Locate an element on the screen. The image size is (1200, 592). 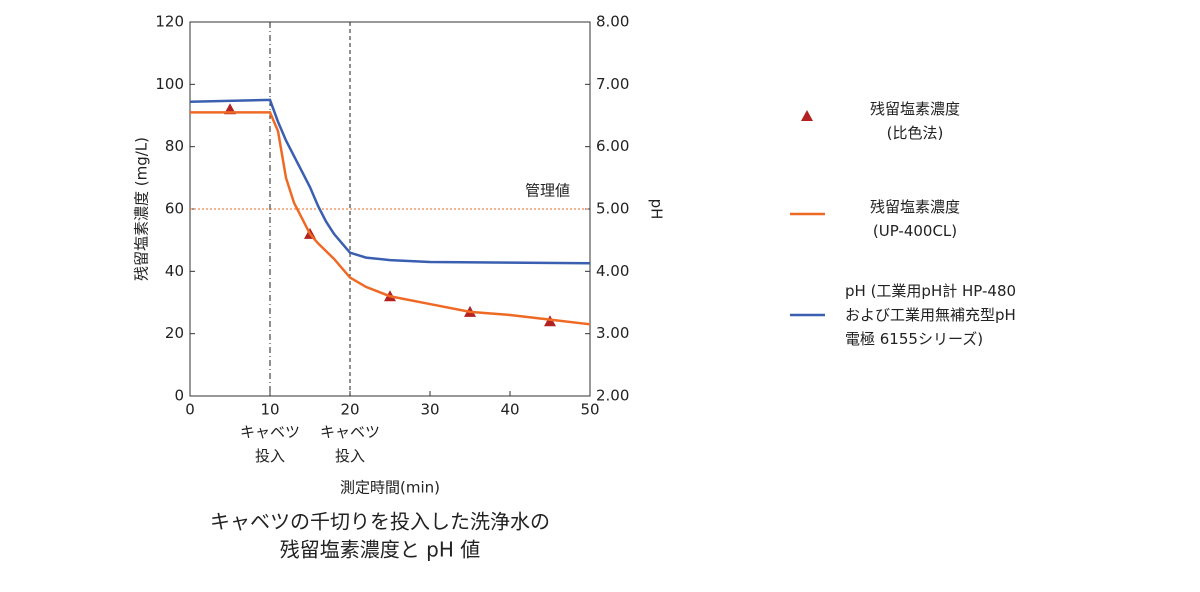
x-axis-title: 測定時間(min) is located at coordinates (390, 488).